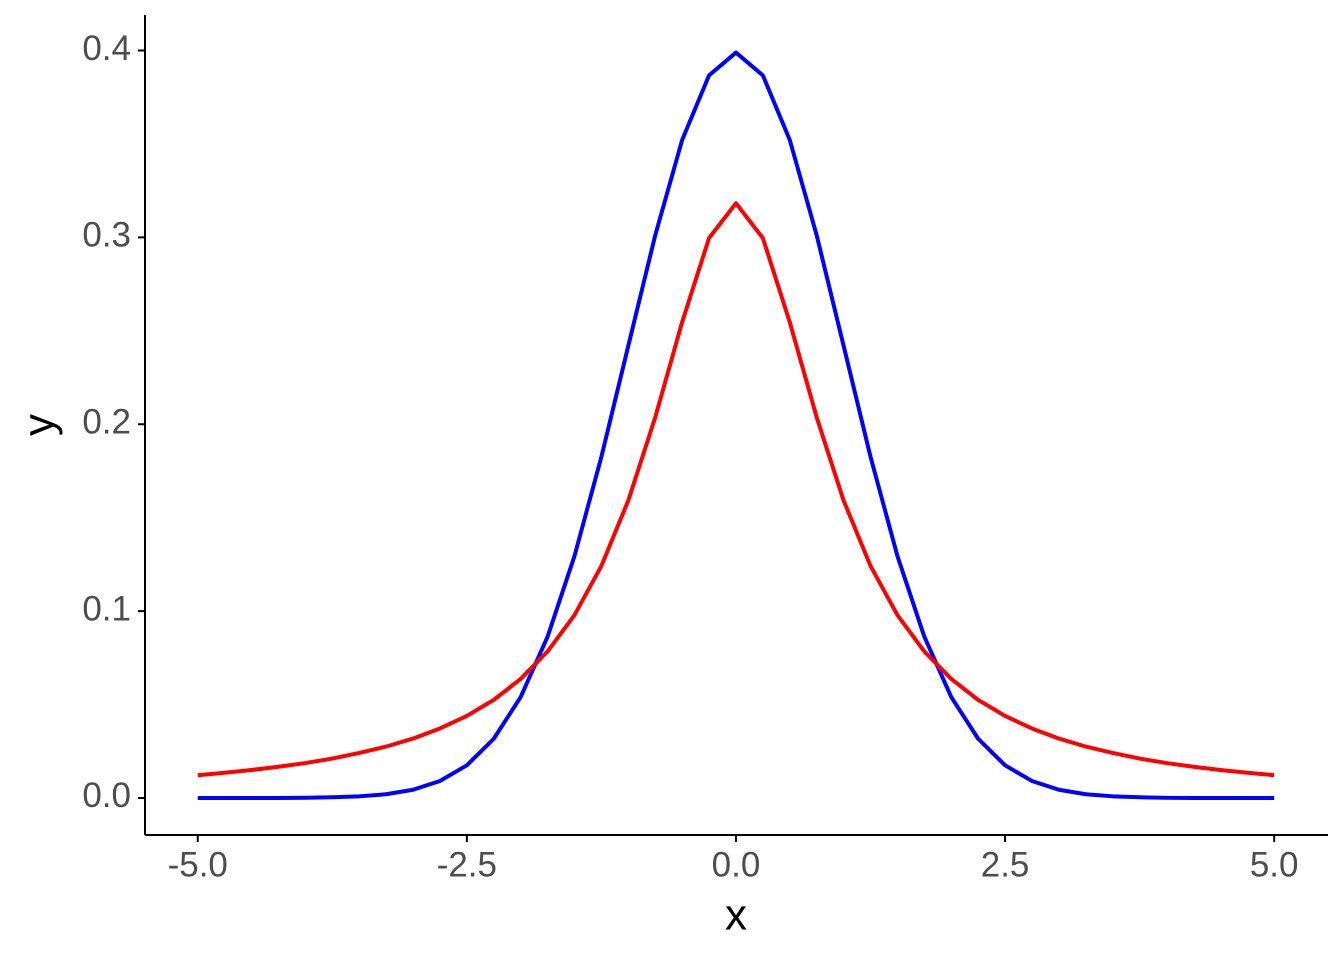  Describe the element at coordinates (467, 864) in the screenshot. I see `x-tick-label: -2.5` at that location.